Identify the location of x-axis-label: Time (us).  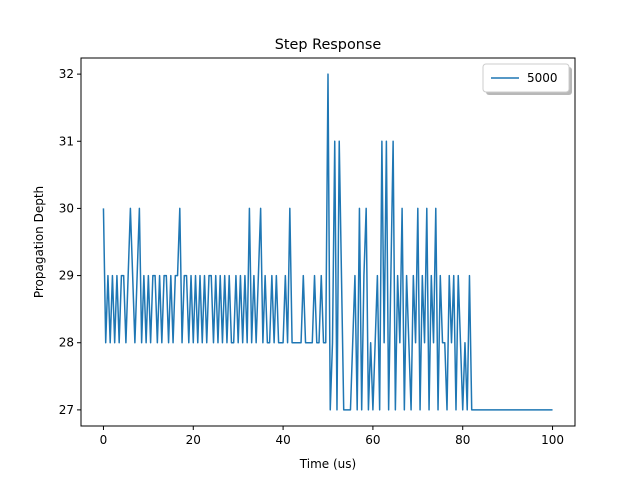
(327, 464).